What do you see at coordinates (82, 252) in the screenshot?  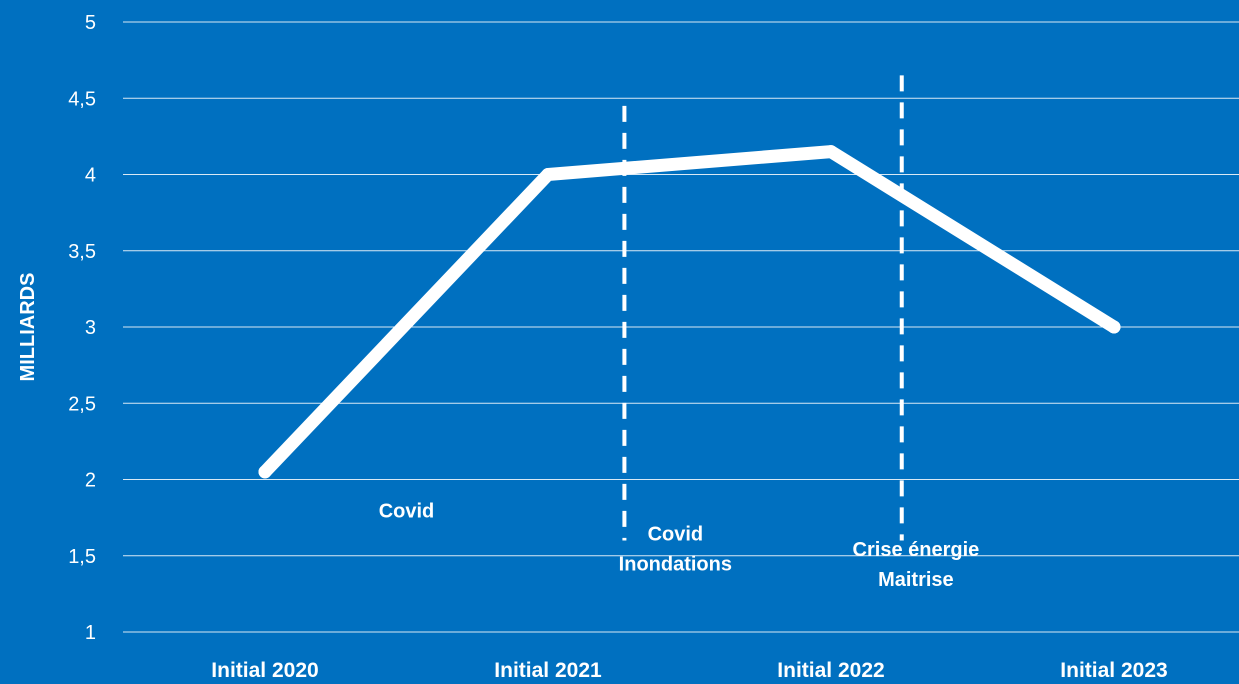 I see `y-tick-label-5: 3,5` at bounding box center [82, 252].